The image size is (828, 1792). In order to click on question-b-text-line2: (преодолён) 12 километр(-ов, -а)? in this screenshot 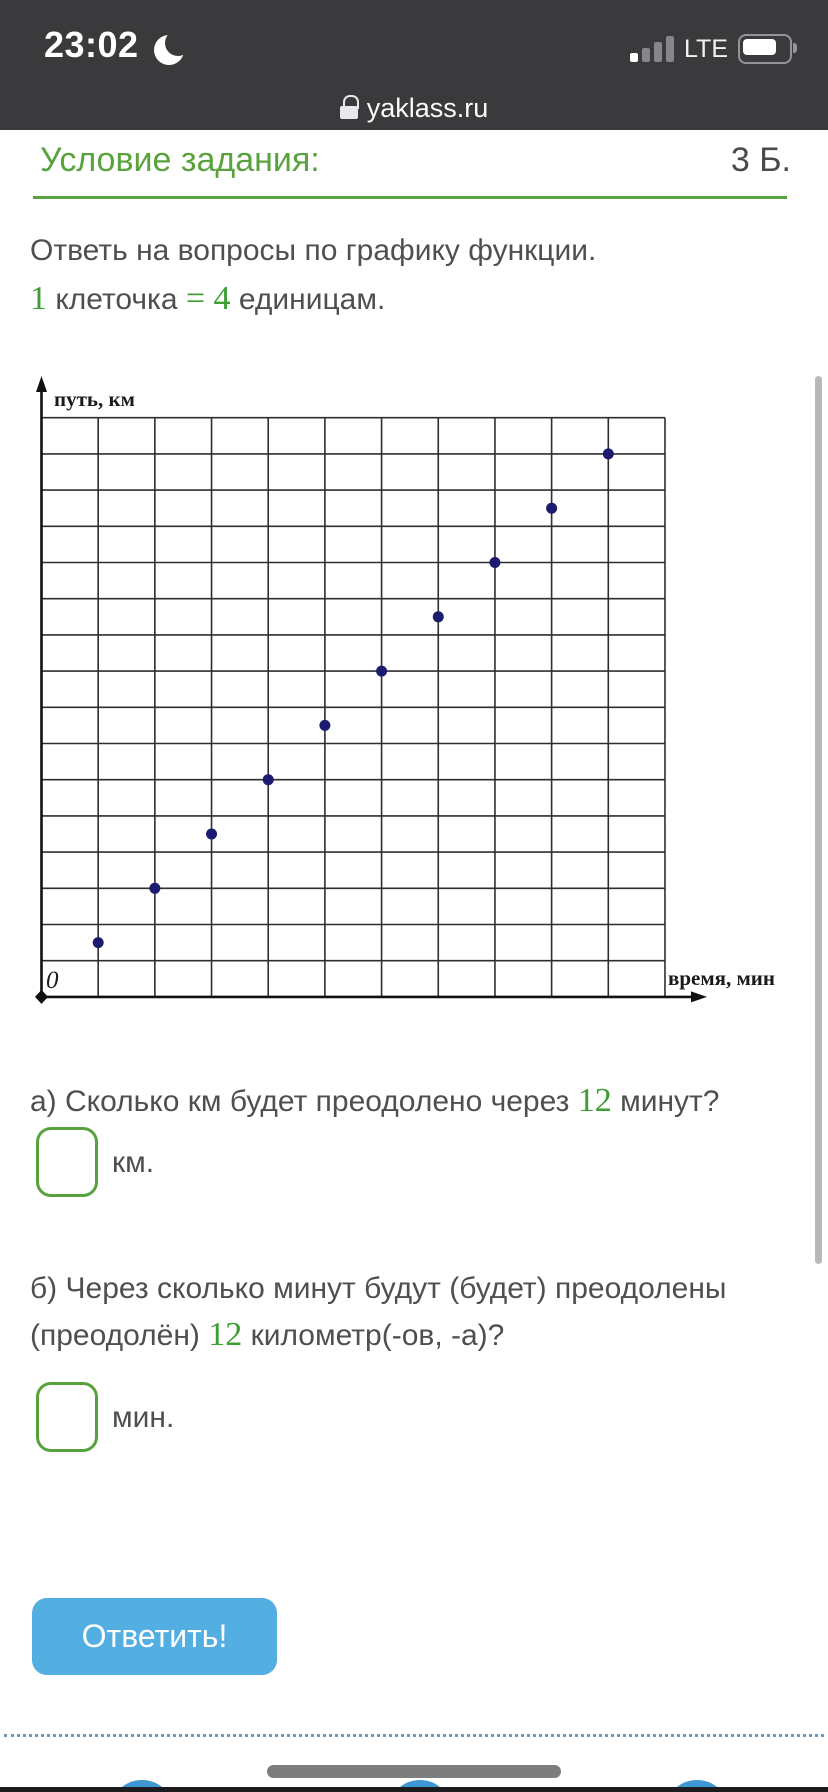, I will do `click(267, 1334)`.